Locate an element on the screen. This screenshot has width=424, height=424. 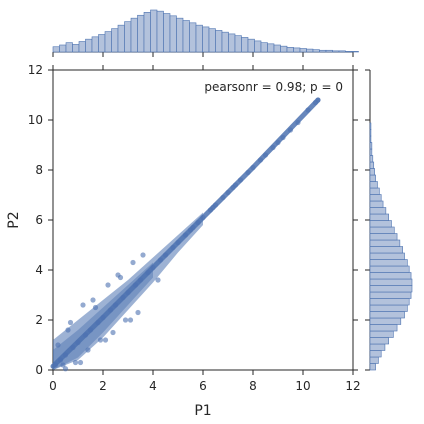
y-axis-label: P2 is located at coordinates (14, 219).